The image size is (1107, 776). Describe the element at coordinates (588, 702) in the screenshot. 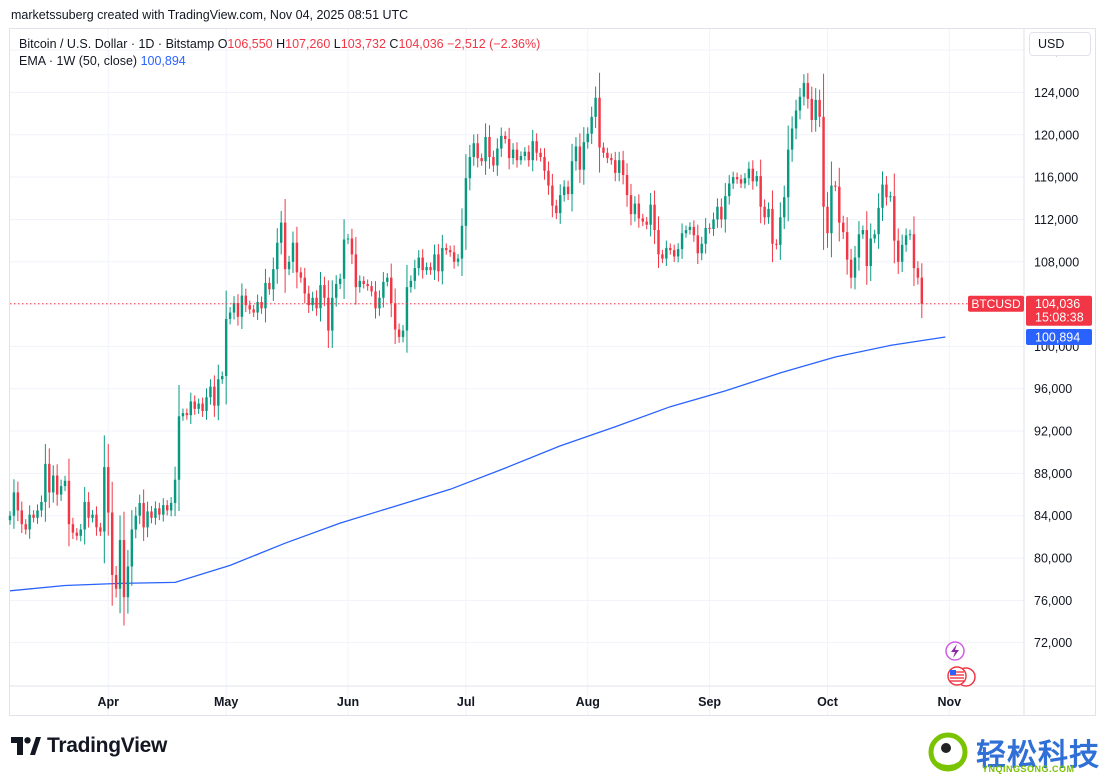

I see `x-tick-label: Aug` at that location.